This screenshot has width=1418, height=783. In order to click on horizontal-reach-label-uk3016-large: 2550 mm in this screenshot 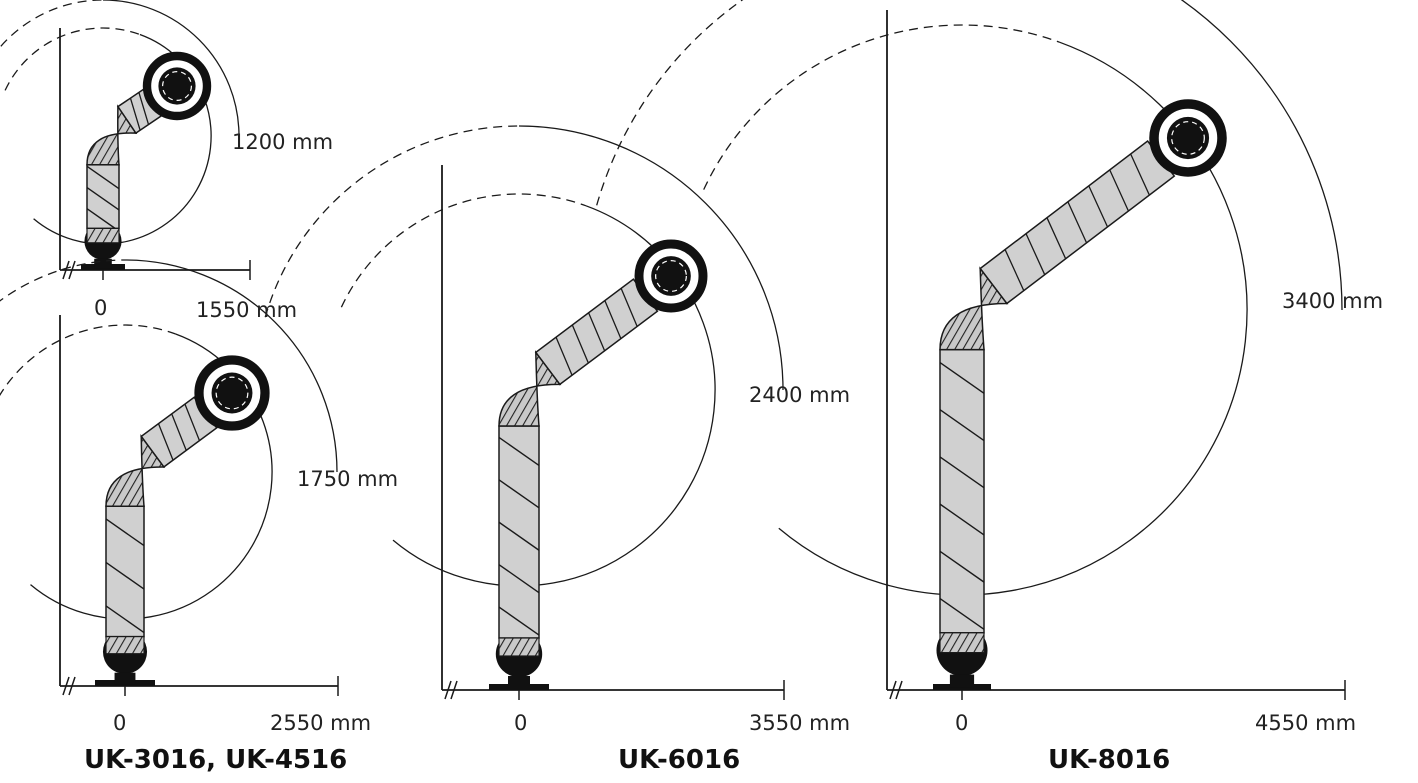, I will do `click(321, 723)`.